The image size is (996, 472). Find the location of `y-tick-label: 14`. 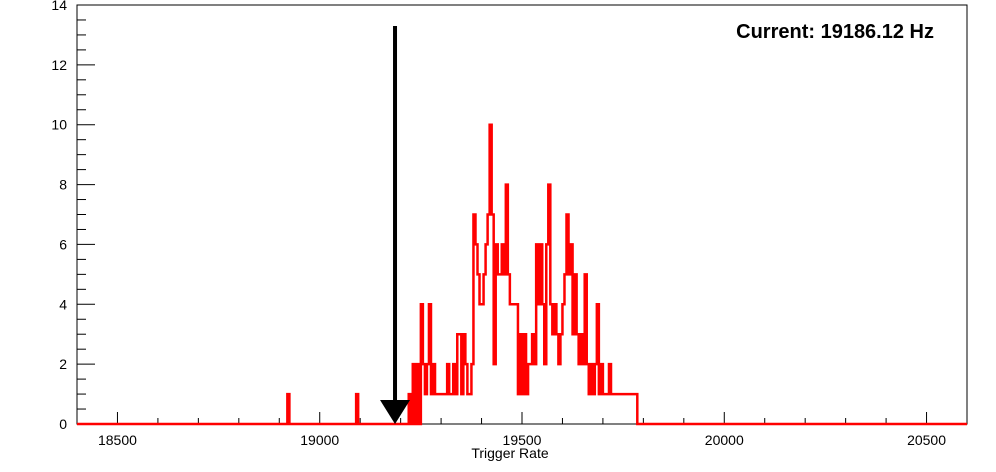

y-tick-label: 14 is located at coordinates (59, 6).